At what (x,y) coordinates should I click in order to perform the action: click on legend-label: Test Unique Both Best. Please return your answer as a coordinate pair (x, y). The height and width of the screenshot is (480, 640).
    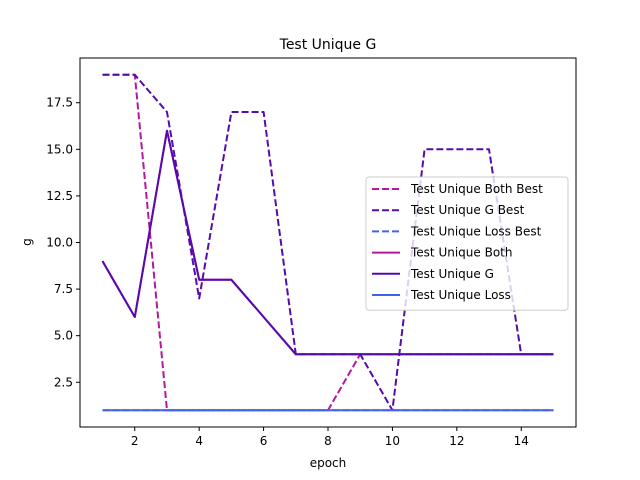
    Looking at the image, I should click on (476, 189).